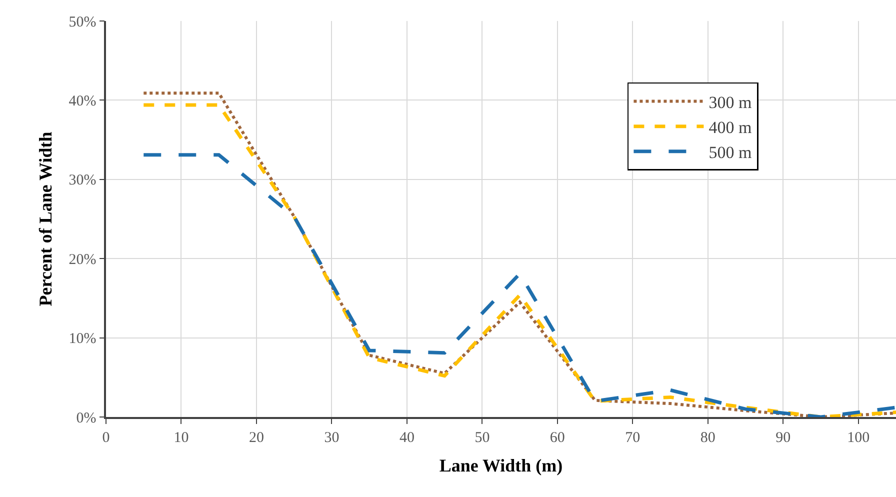 Image resolution: width=896 pixels, height=497 pixels. I want to click on y-tick-label: 0%, so click(86, 418).